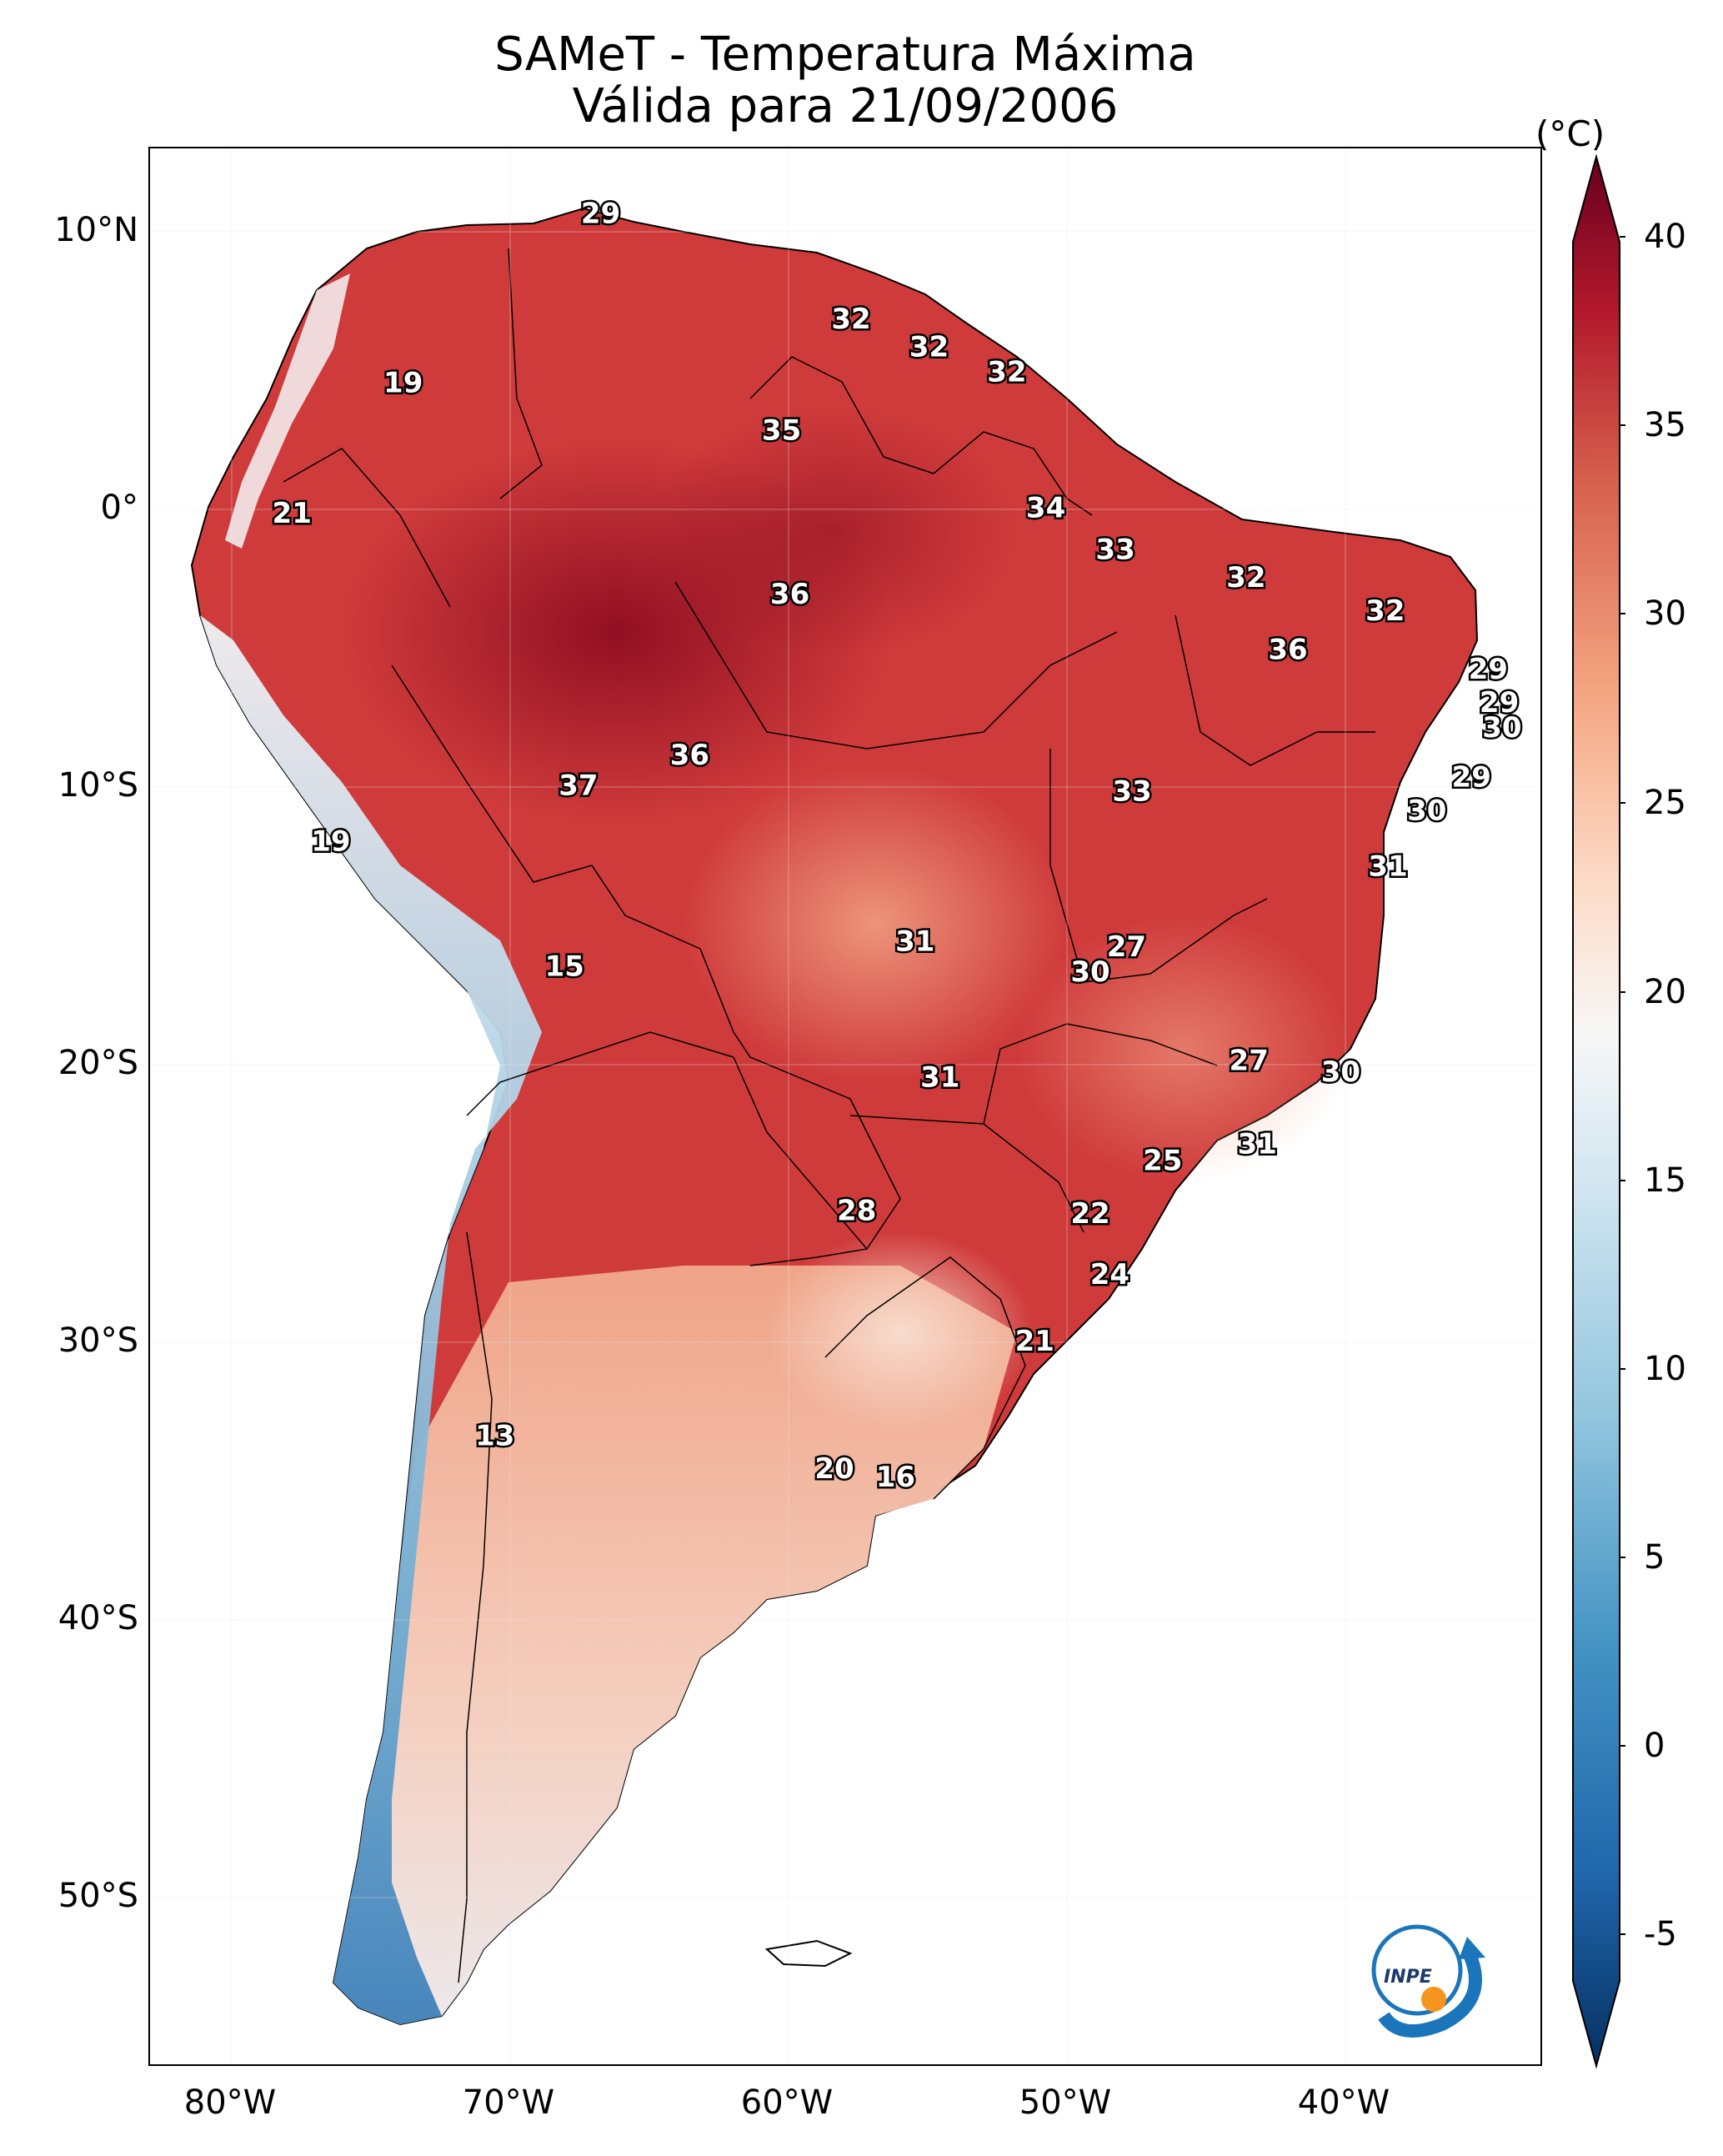  Describe the element at coordinates (98, 1896) in the screenshot. I see `lat-tick-50S: 50°S` at that location.